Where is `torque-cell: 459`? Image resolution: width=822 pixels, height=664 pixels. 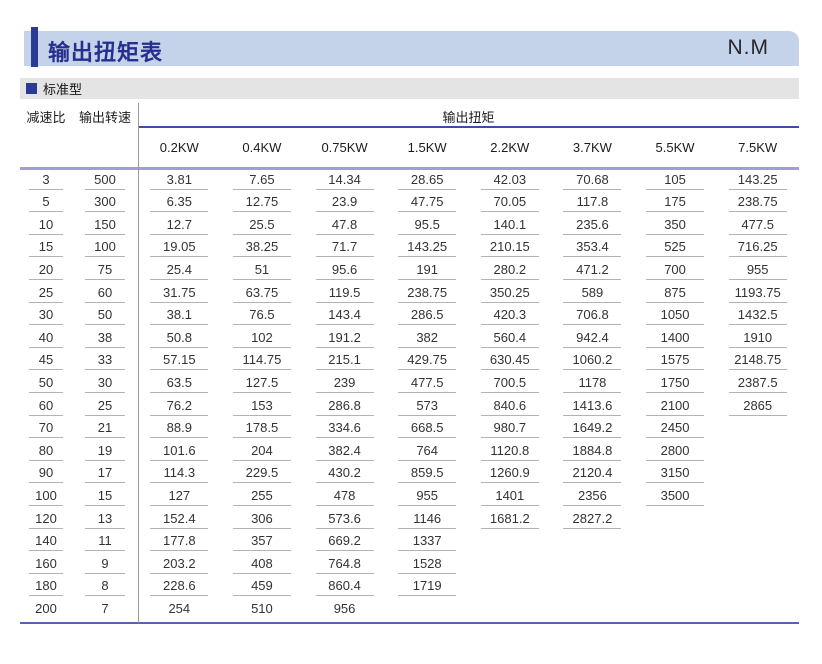
torque-cell: 459 is located at coordinates (262, 588).